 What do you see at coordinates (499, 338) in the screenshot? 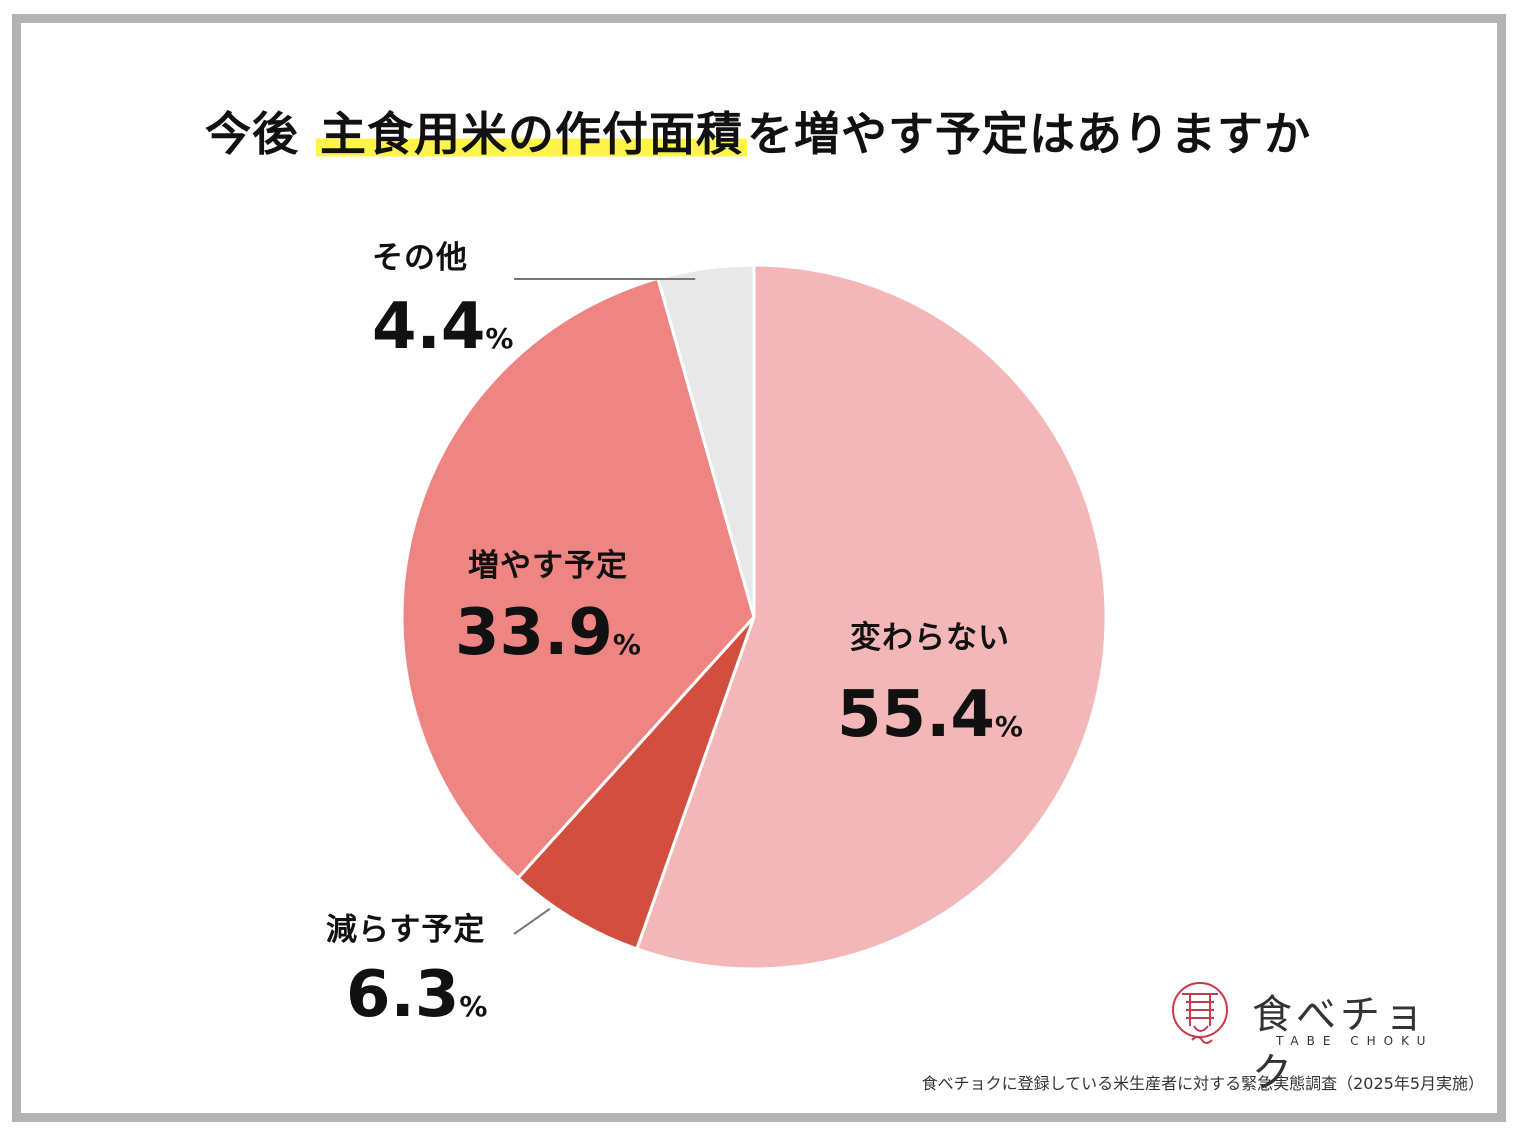
I see `slice-unit-sonota: %` at bounding box center [499, 338].